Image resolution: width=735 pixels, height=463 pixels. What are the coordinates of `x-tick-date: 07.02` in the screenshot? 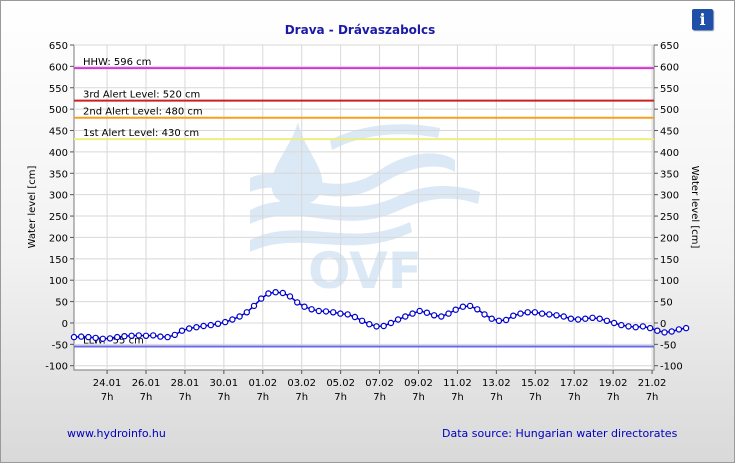 It's located at (379, 383).